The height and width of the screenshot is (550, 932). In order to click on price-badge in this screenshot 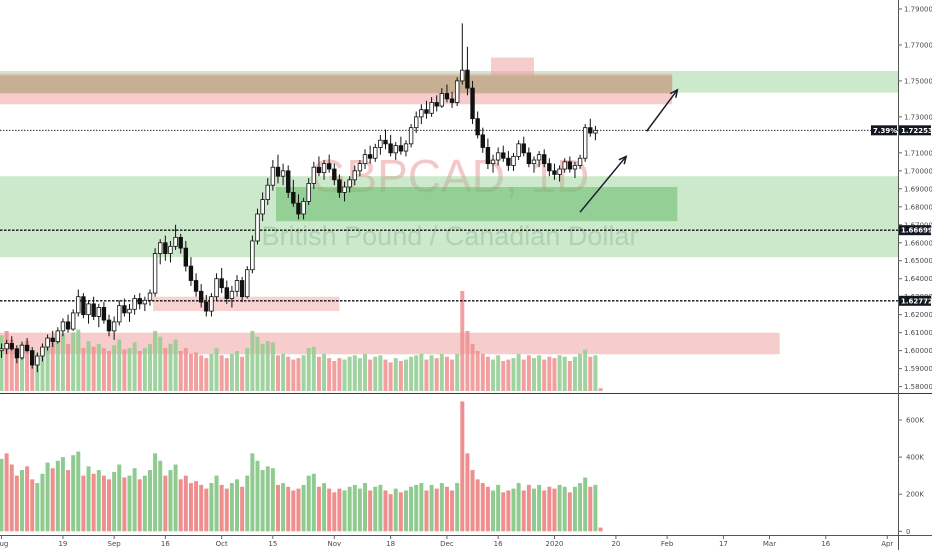, I will do `click(915, 300)`.